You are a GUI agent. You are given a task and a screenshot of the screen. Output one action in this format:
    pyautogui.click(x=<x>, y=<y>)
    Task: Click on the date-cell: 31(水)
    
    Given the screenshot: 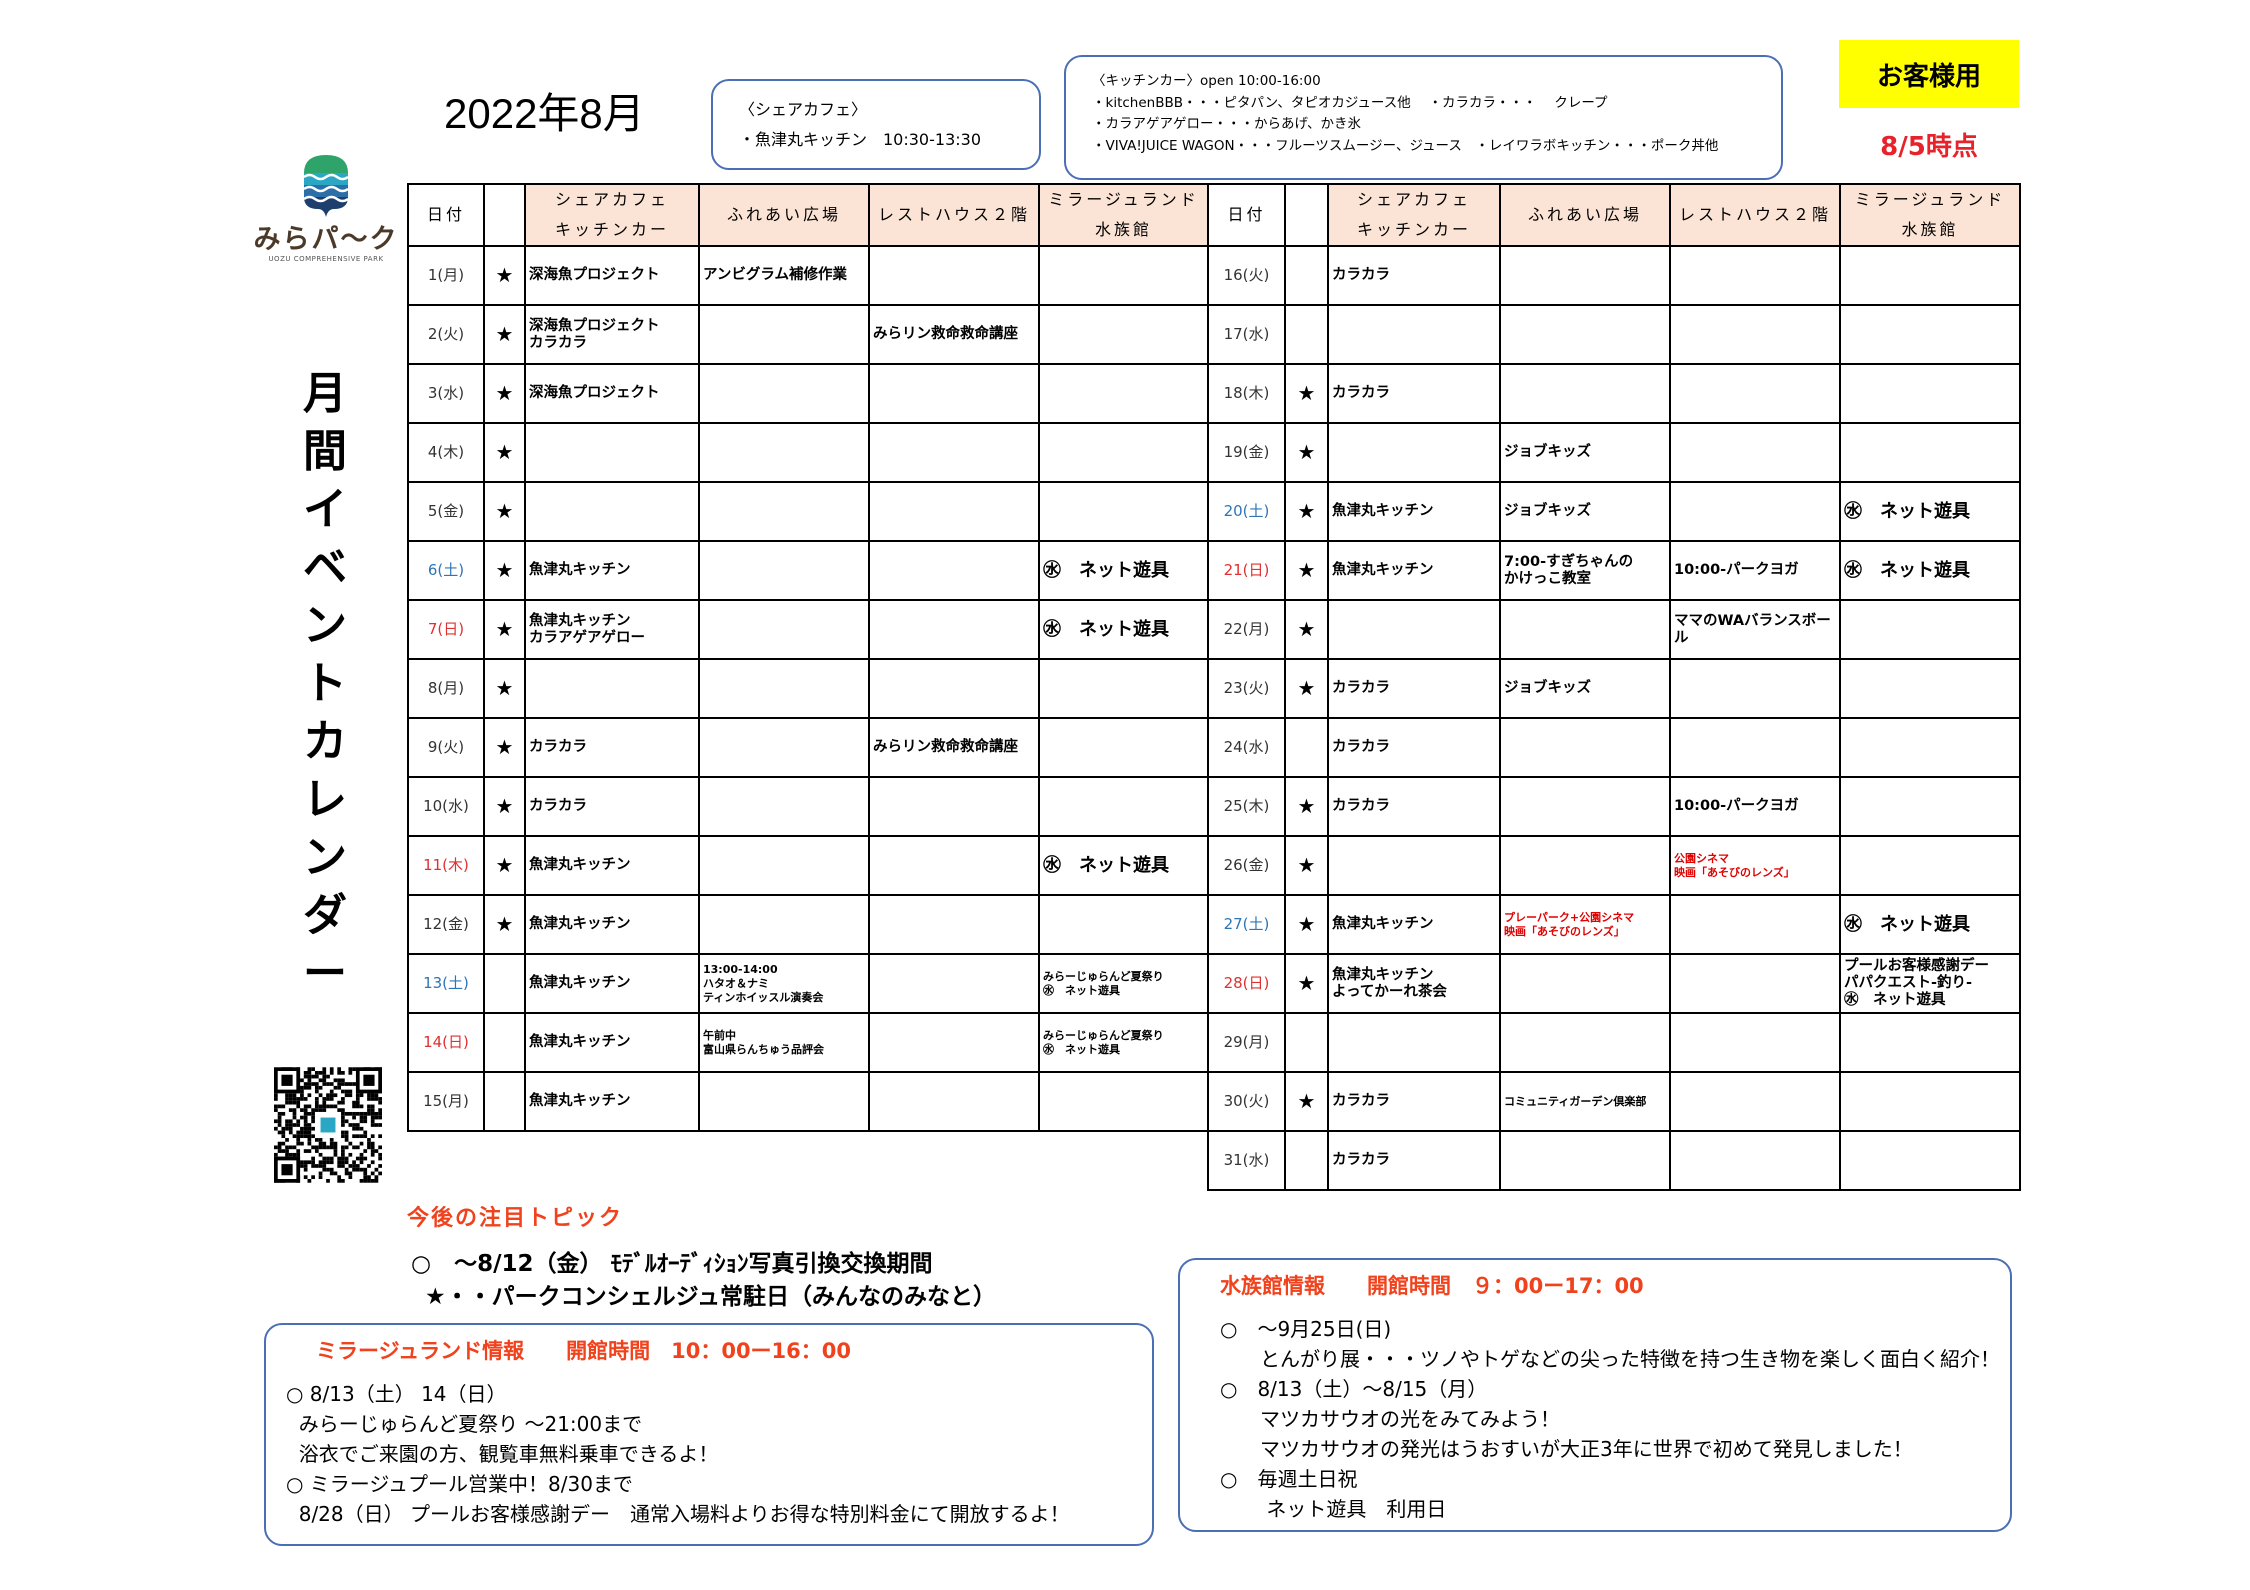 What is the action you would take?
    pyautogui.click(x=1246, y=1160)
    